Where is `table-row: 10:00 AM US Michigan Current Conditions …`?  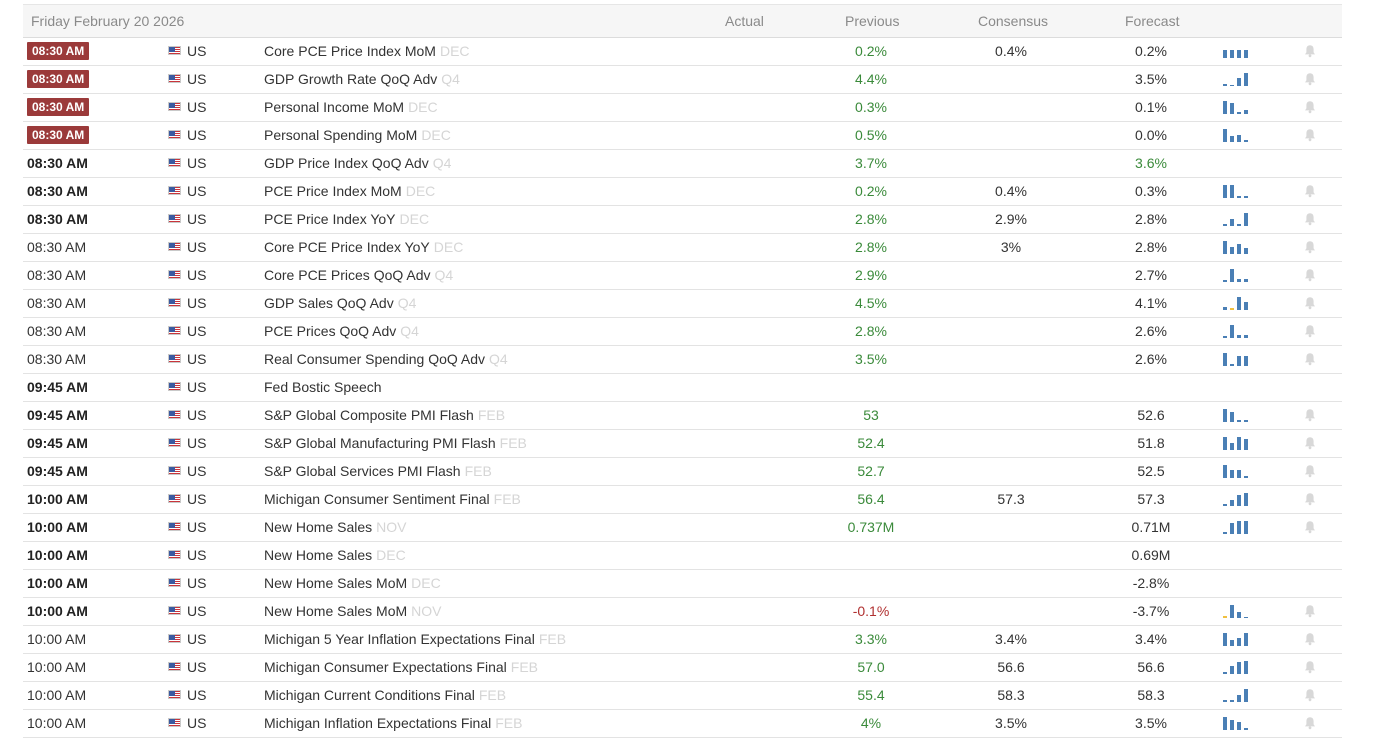
table-row: 10:00 AM US Michigan Current Conditions … is located at coordinates (682, 696).